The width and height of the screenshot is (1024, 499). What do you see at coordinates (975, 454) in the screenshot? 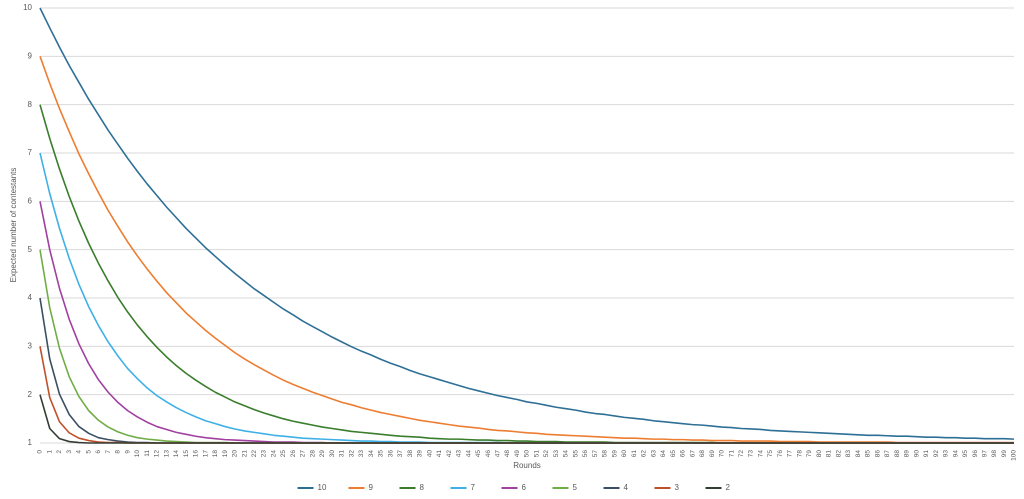
I see `x-tick-label: 96` at bounding box center [975, 454].